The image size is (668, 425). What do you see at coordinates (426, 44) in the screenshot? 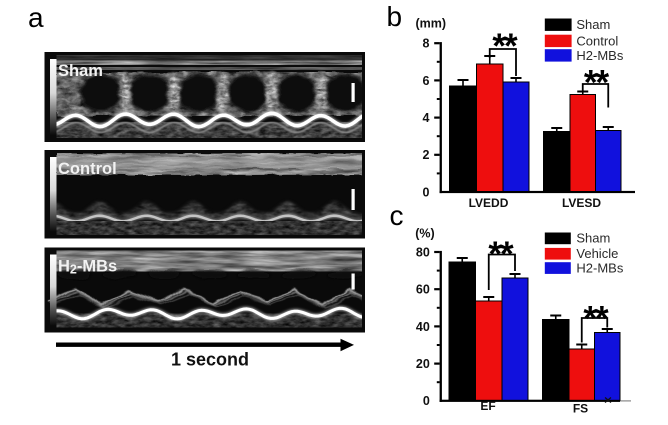
I see `svg-text: 8` at bounding box center [426, 44].